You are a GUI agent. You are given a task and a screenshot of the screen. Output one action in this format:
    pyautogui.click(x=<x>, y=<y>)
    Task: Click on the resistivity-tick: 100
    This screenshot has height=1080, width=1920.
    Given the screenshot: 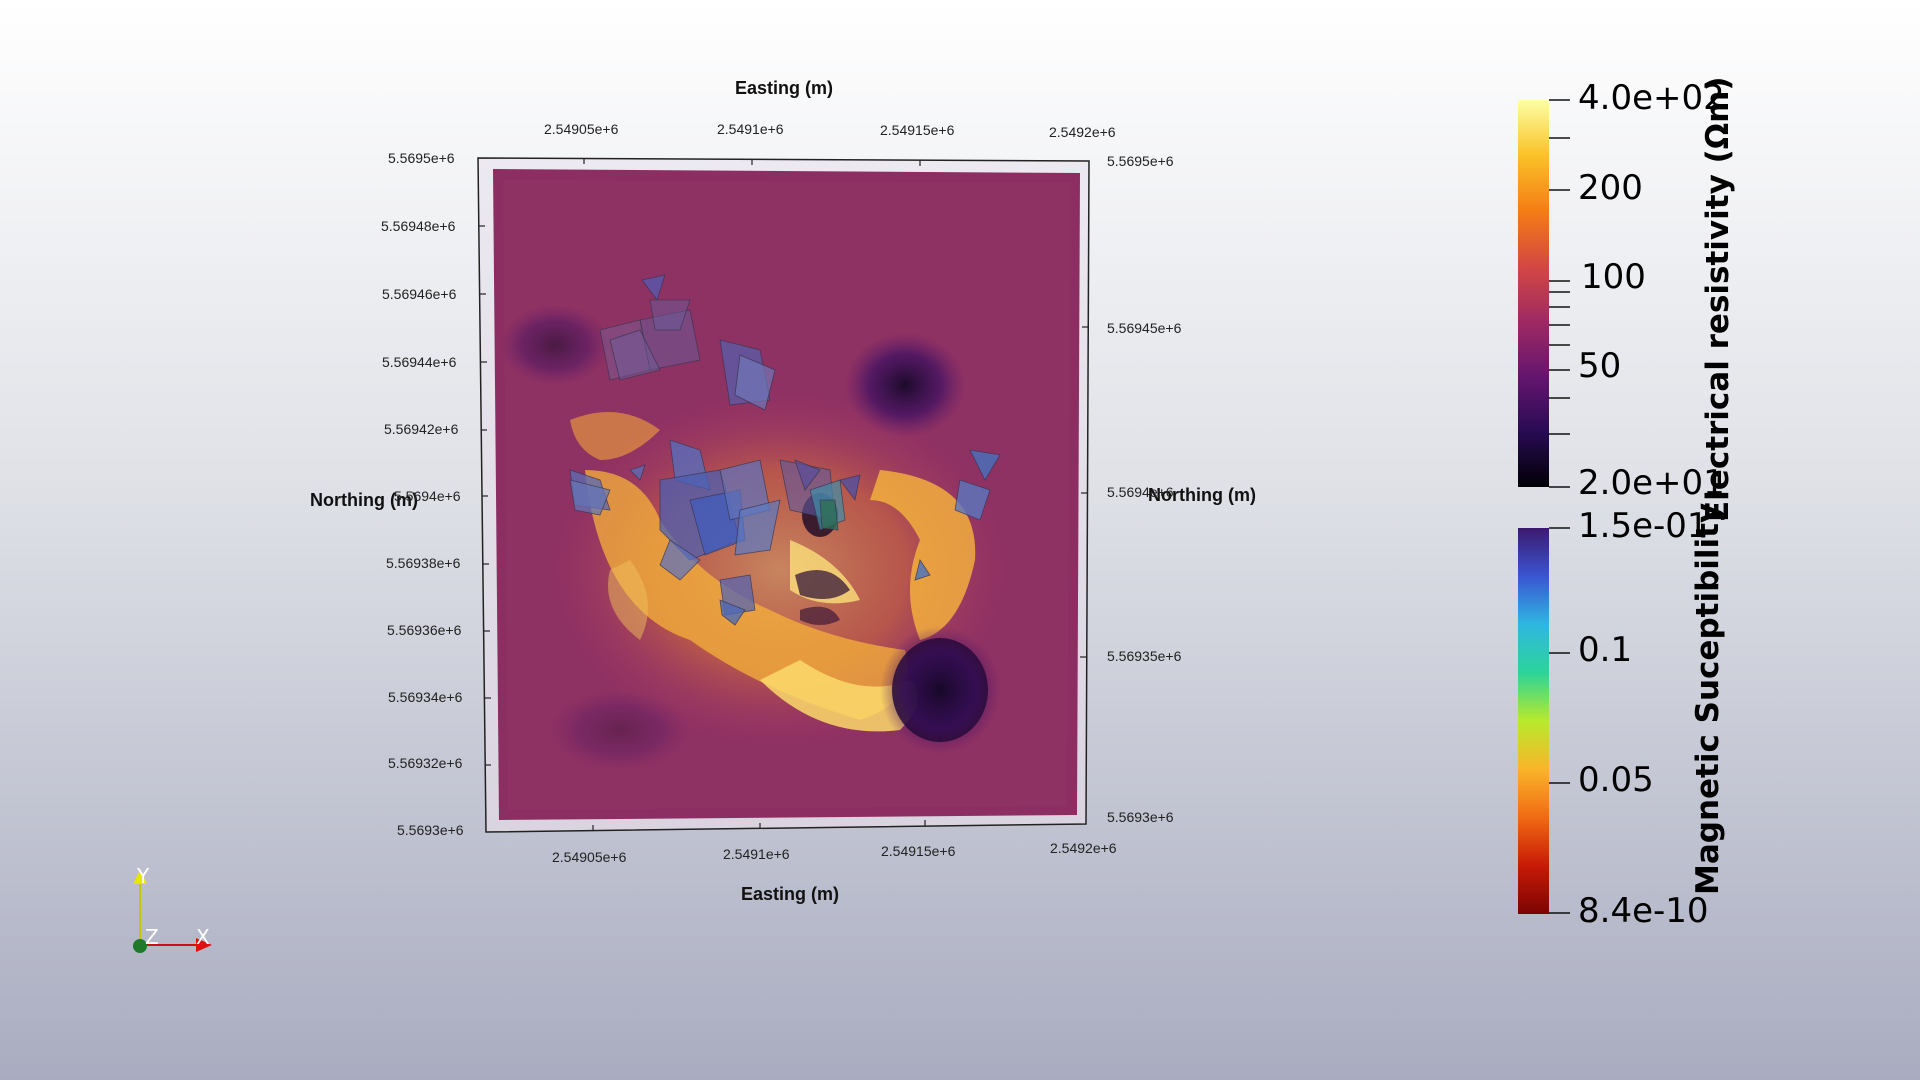 What is the action you would take?
    pyautogui.click(x=1613, y=277)
    